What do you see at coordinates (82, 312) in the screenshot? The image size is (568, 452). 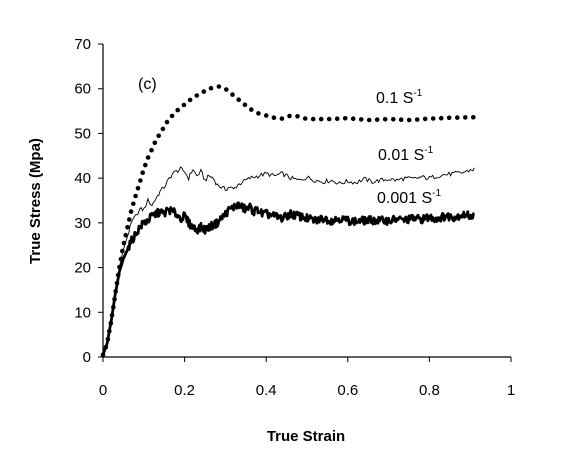 I see `y-tick-label: 10` at bounding box center [82, 312].